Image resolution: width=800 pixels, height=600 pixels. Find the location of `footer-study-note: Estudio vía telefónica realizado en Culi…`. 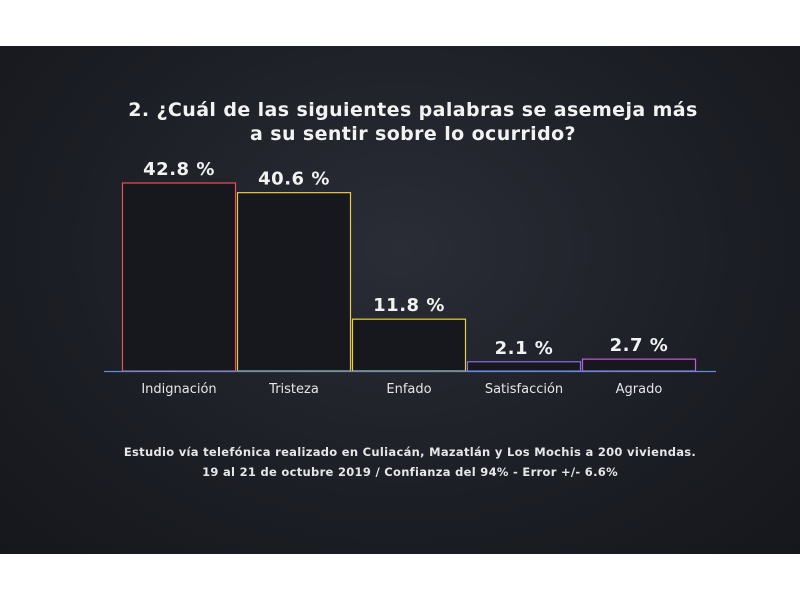

footer-study-note: Estudio vía telefónica realizado en Culi… is located at coordinates (410, 452).